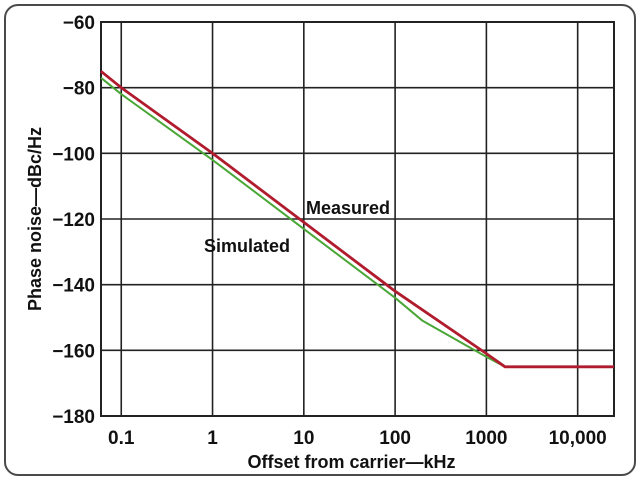 The image size is (644, 485). Describe the element at coordinates (351, 462) in the screenshot. I see `x-axis-label: Offset from carrier—kHz` at that location.